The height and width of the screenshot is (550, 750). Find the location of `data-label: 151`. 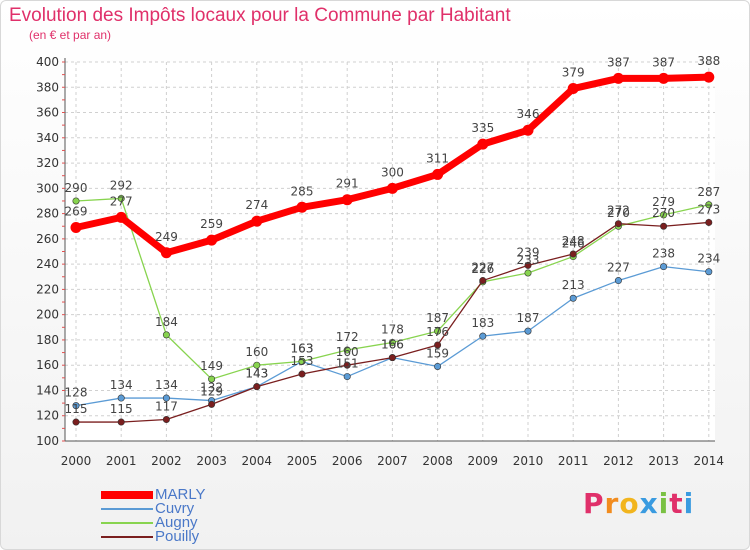

data-label: 151 is located at coordinates (347, 364).